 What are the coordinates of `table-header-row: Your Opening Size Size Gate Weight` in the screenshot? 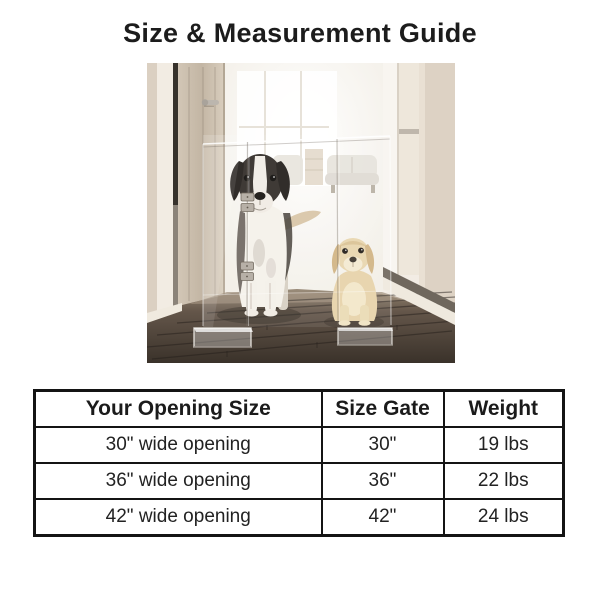 It's located at (299, 408).